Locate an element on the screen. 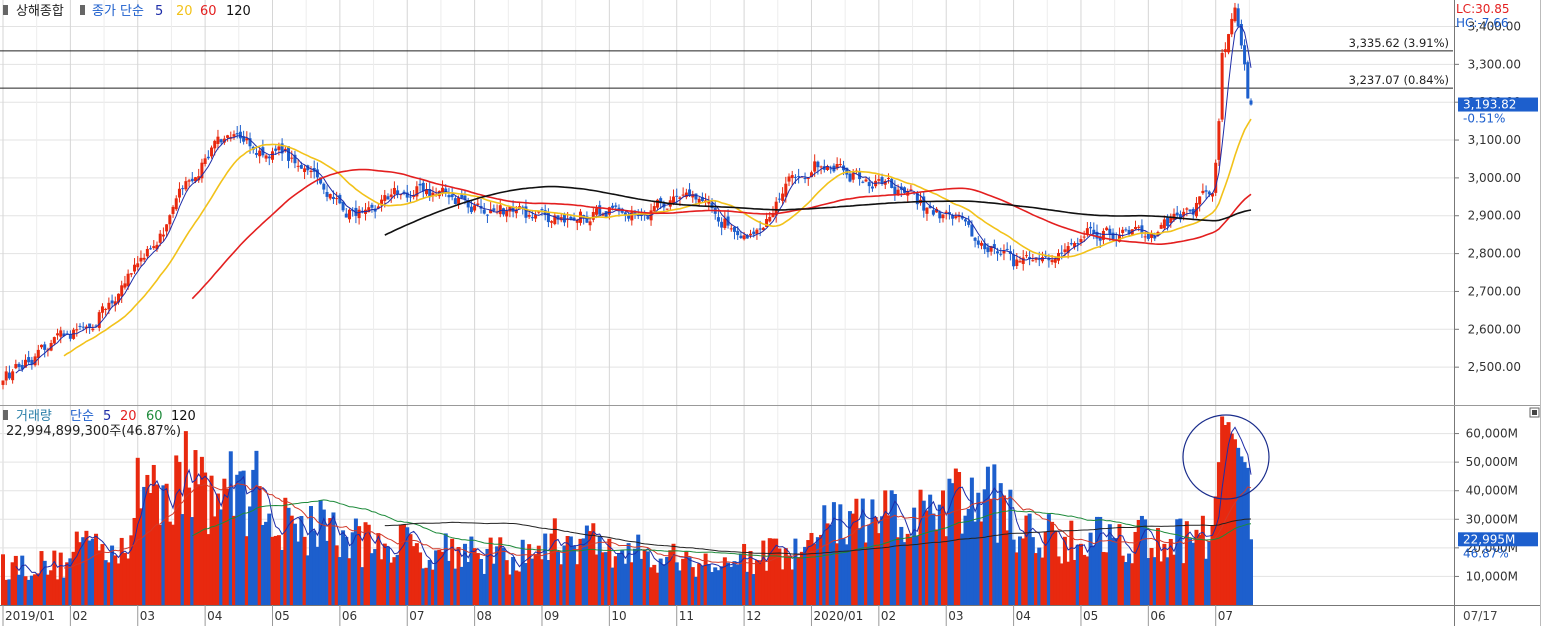 This screenshot has width=1541, height=626. volume-ma60-label: 60 is located at coordinates (154, 416).